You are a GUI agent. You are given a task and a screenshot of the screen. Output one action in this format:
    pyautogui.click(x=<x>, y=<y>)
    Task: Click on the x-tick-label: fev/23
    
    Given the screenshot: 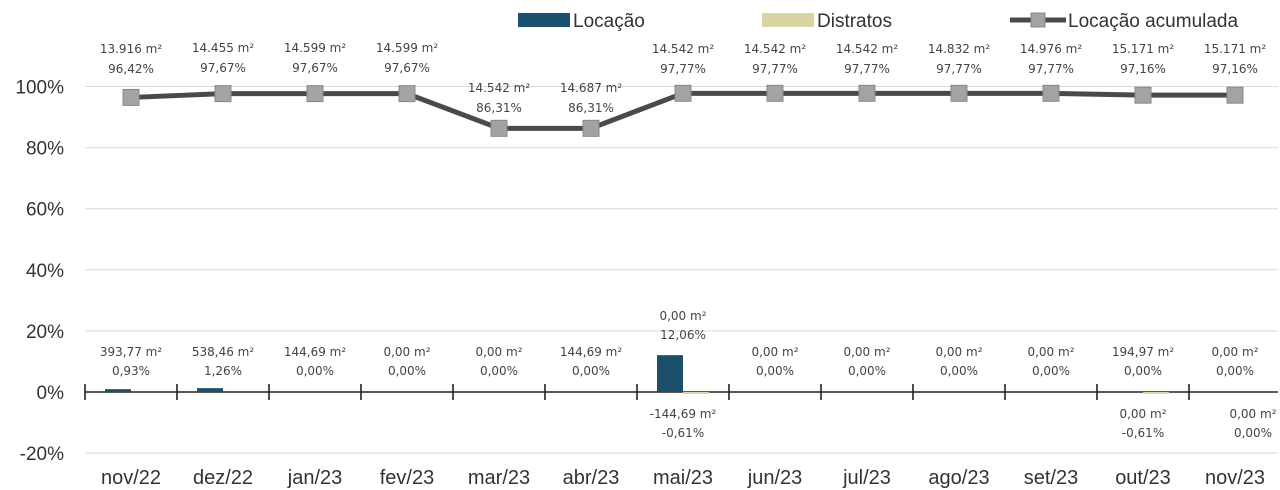 What is the action you would take?
    pyautogui.click(x=407, y=478)
    